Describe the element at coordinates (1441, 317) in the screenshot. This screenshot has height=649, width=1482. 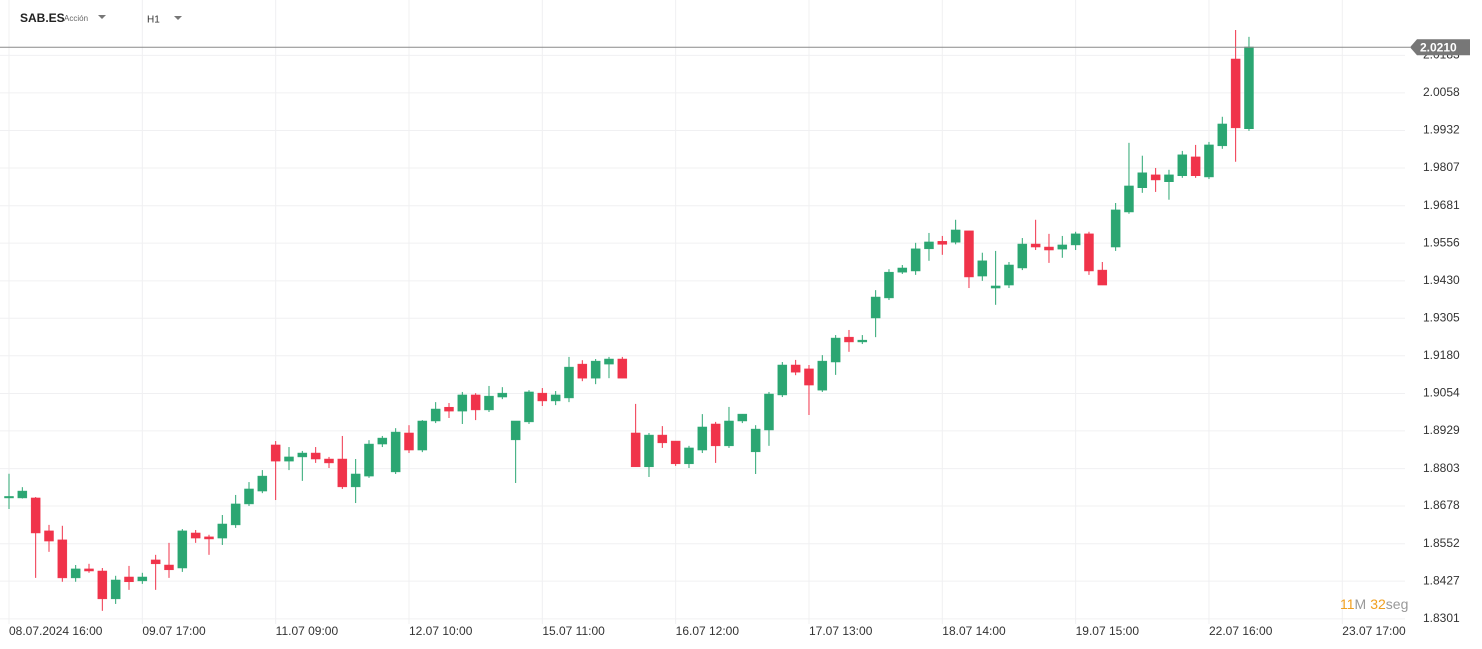
I see `y-tick-label: 1.9305` at that location.